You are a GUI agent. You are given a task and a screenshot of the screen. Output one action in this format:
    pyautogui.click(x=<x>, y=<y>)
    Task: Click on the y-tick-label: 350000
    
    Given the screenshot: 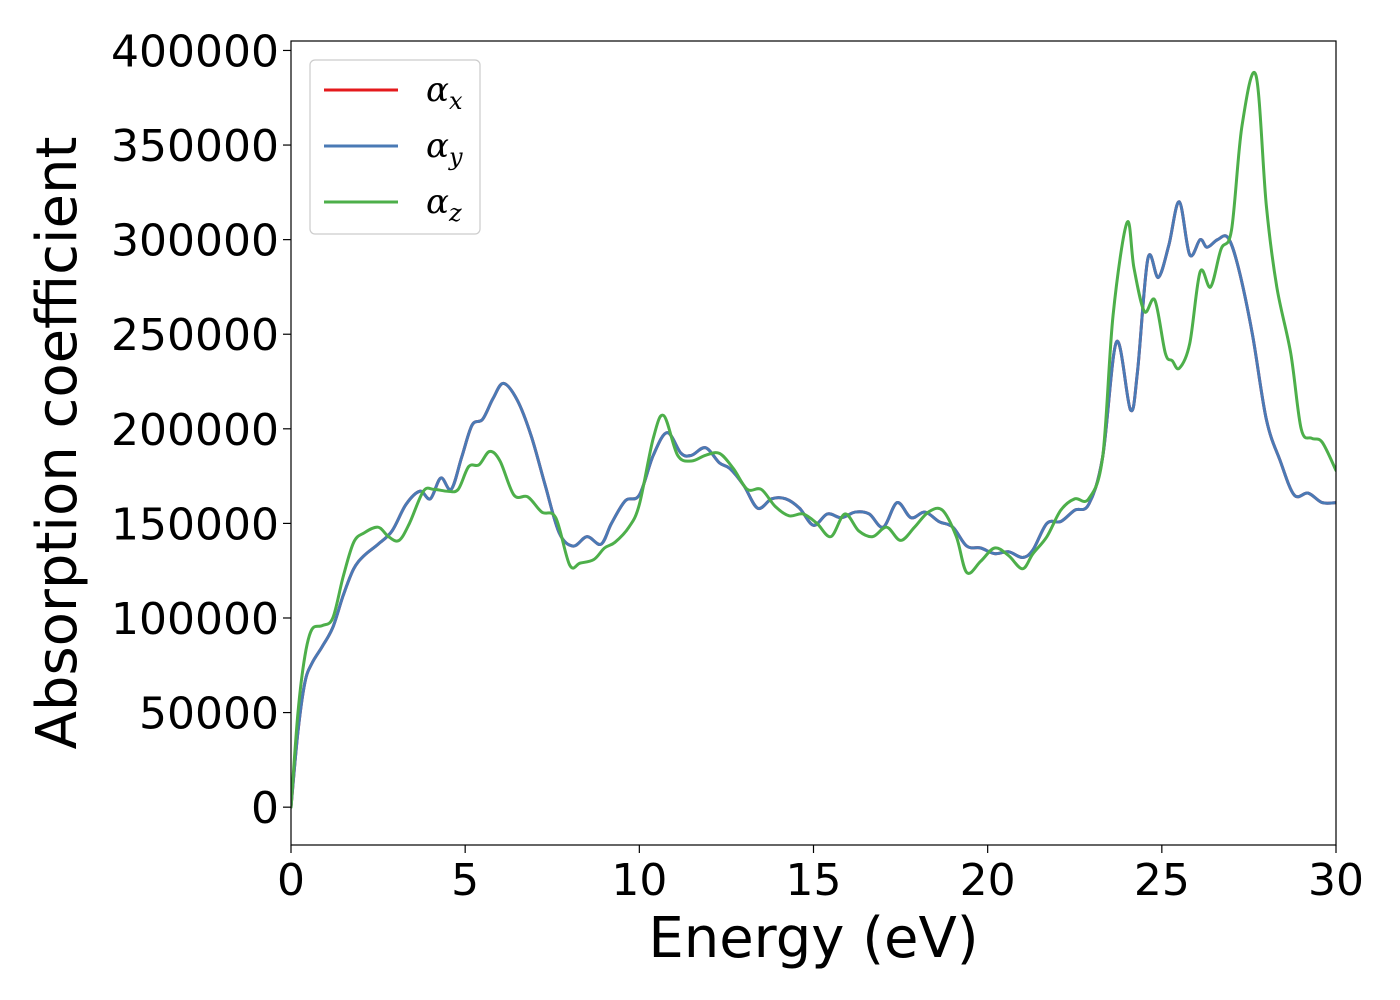 What is the action you would take?
    pyautogui.click(x=195, y=146)
    